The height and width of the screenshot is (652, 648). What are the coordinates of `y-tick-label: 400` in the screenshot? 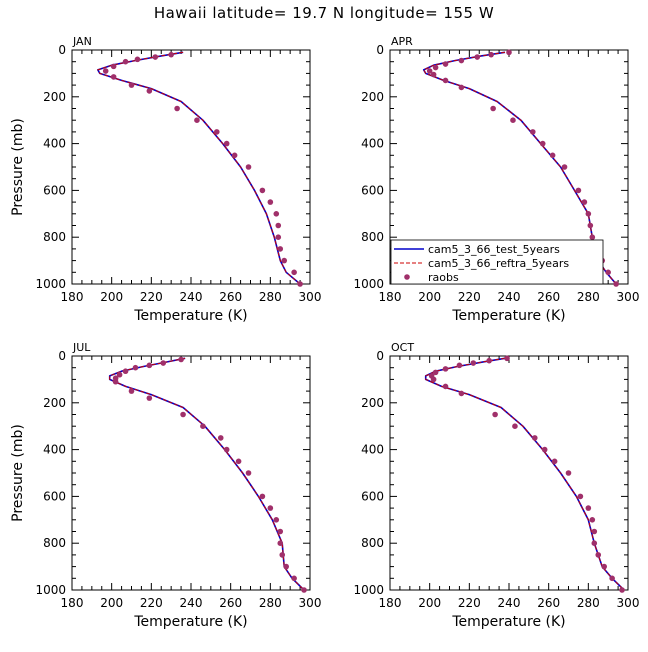 It's located at (54, 144).